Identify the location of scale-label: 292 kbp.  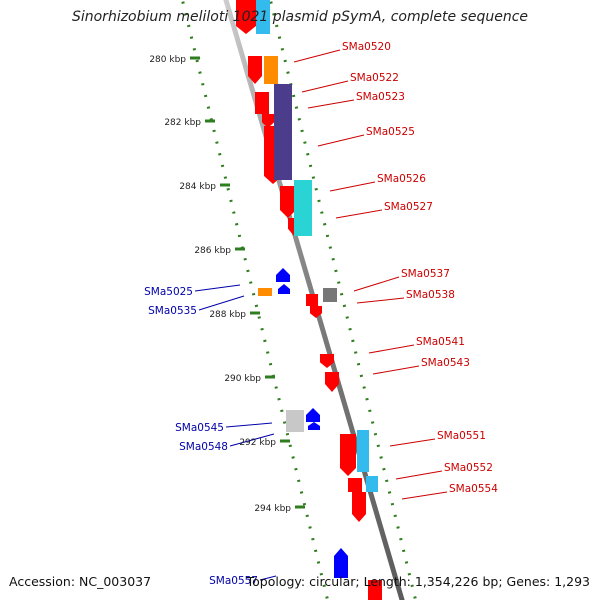
(257, 443).